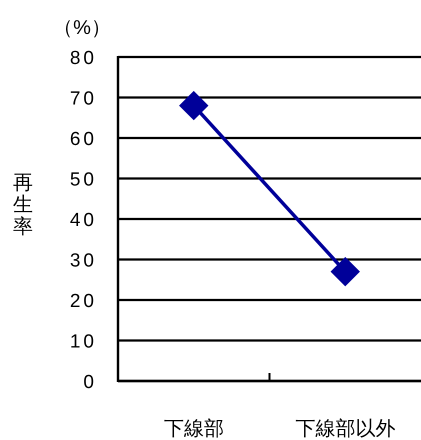 This screenshot has height=440, width=421. What do you see at coordinates (23, 205) in the screenshot?
I see `ylabel: 再生率` at bounding box center [23, 205].